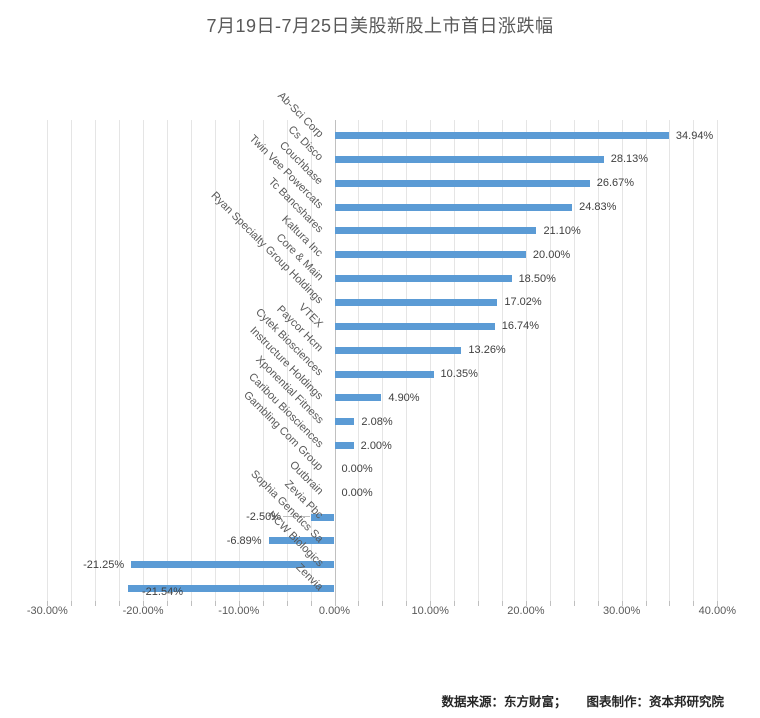 This screenshot has height=718, width=760. I want to click on bar-value-label: 26.67%, so click(615, 183).